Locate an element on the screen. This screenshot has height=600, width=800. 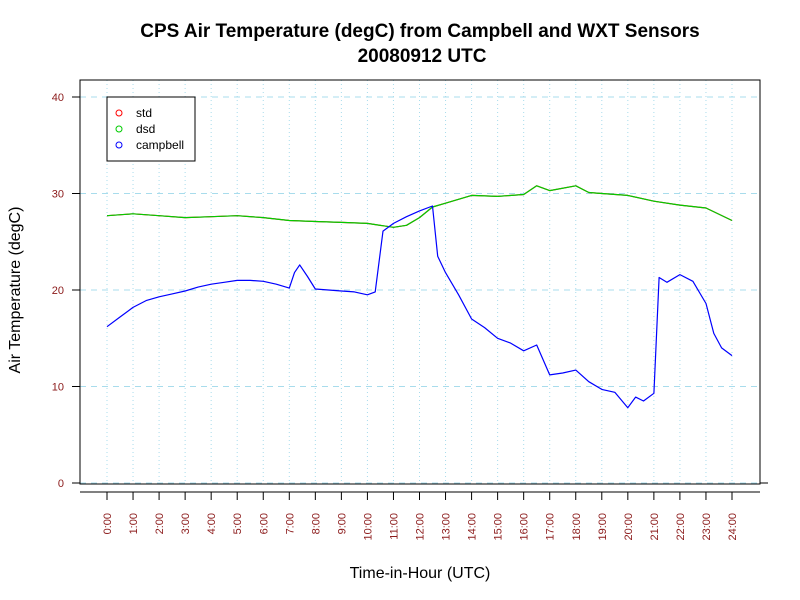
x-tick-label: 1:00 is located at coordinates (134, 523).